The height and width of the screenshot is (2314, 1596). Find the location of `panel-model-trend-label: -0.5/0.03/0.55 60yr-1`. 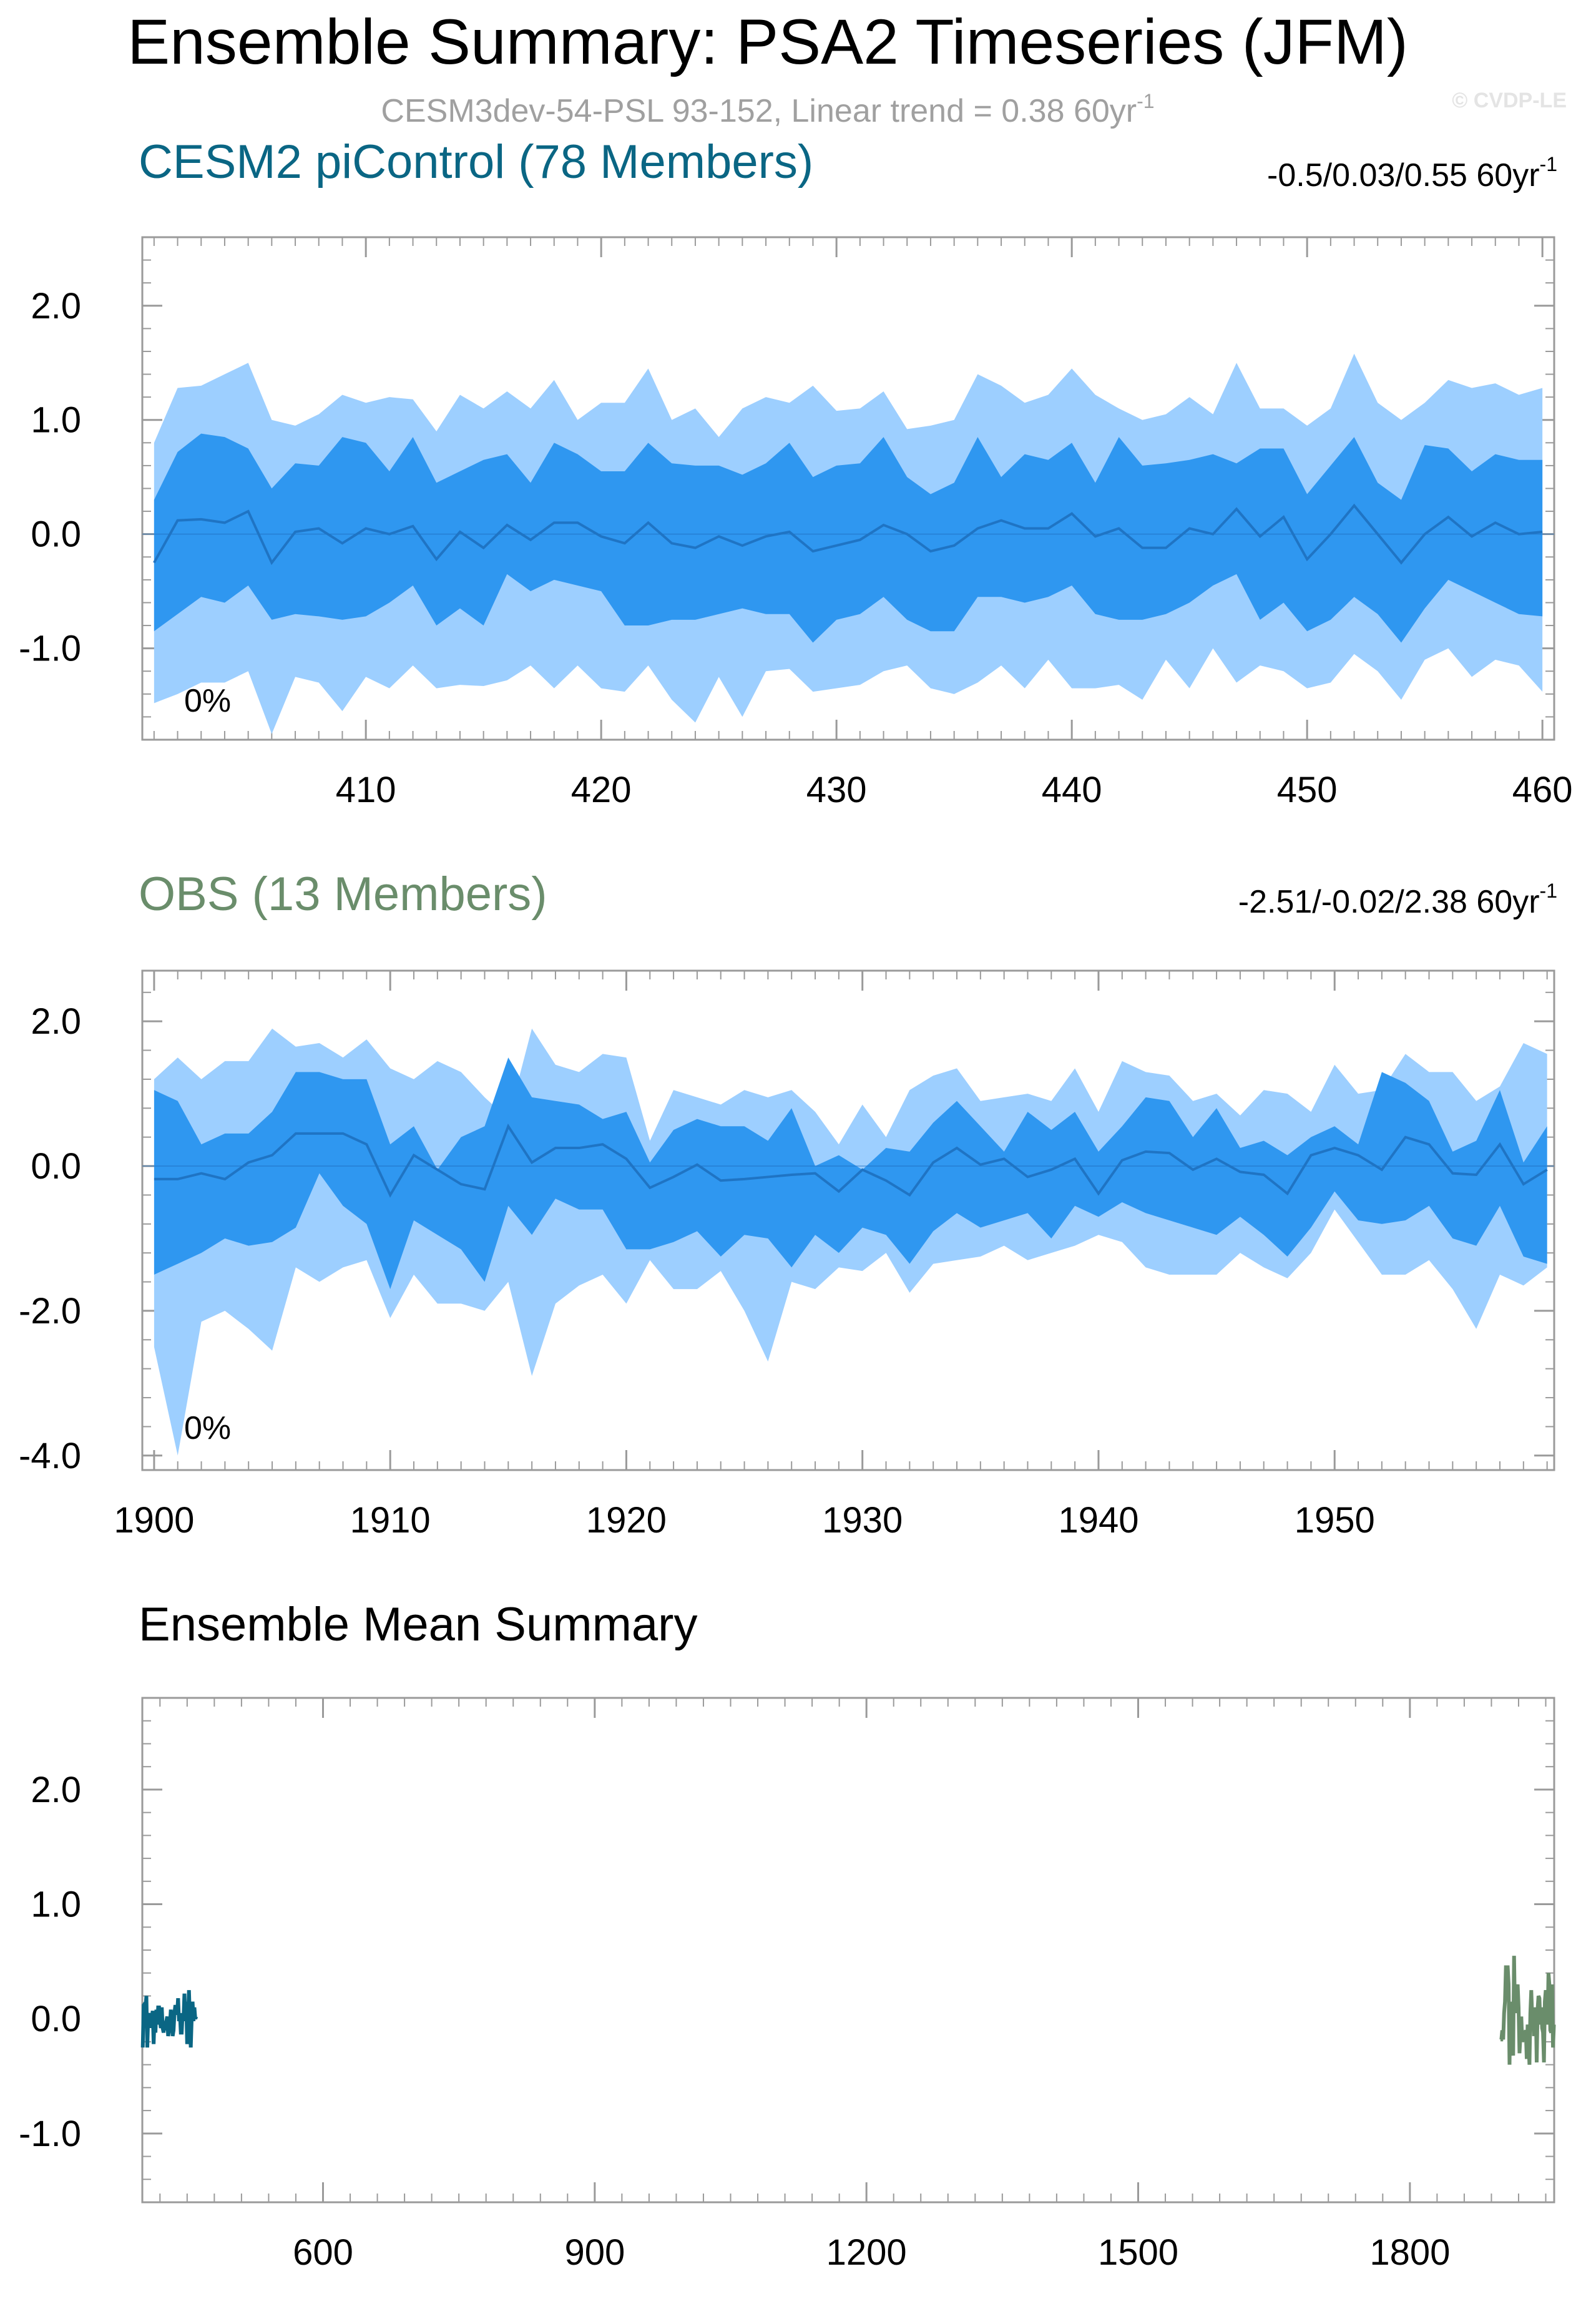

panel-model-trend-label: -0.5/0.03/0.55 60yr-1 is located at coordinates (1412, 173).